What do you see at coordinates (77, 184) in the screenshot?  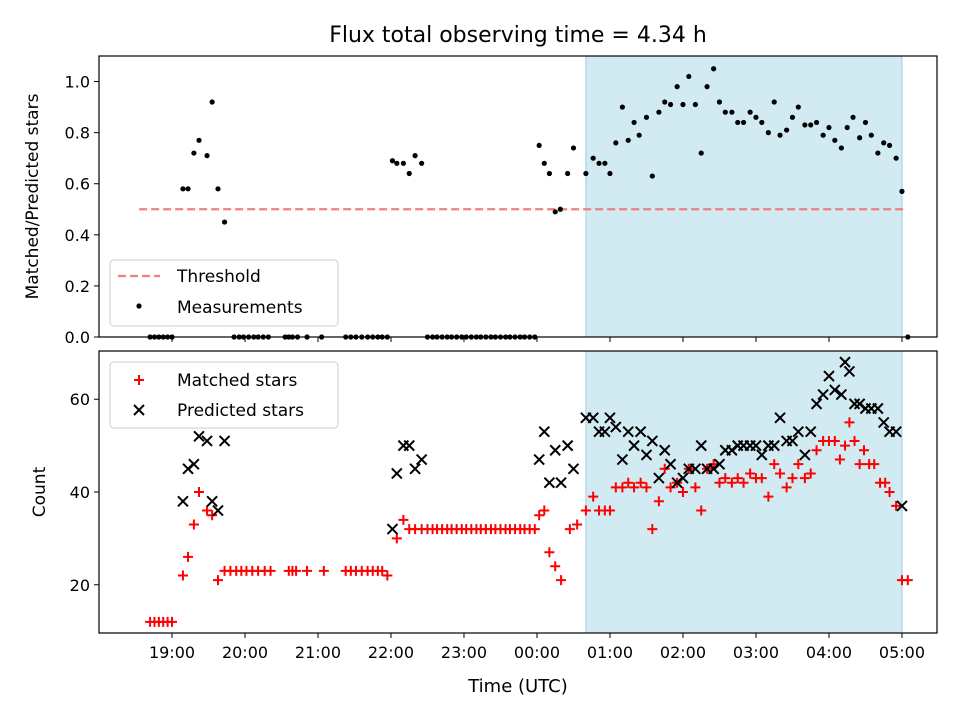 I see `y-tick-label: 0.6` at bounding box center [77, 184].